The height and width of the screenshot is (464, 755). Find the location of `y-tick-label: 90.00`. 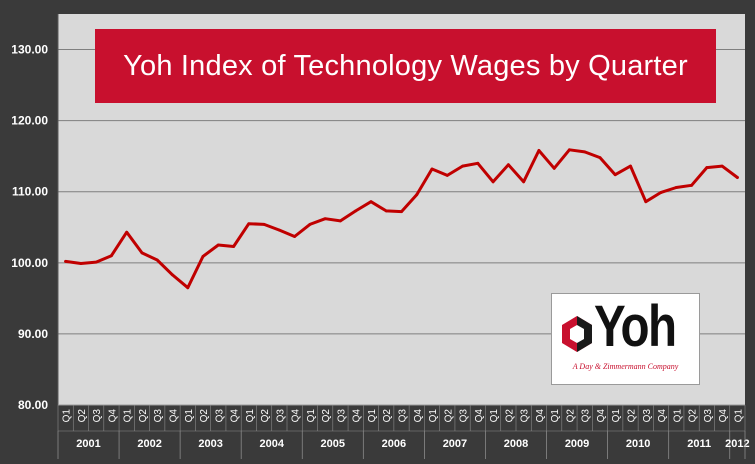

y-tick-label: 90.00 is located at coordinates (33, 334).